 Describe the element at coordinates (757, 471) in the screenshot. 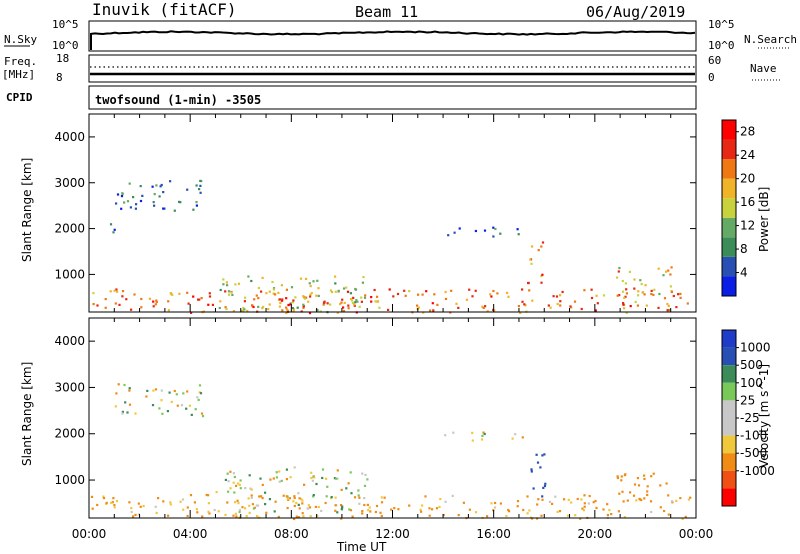

I see `velocity-colorbar-tick: -1000` at that location.